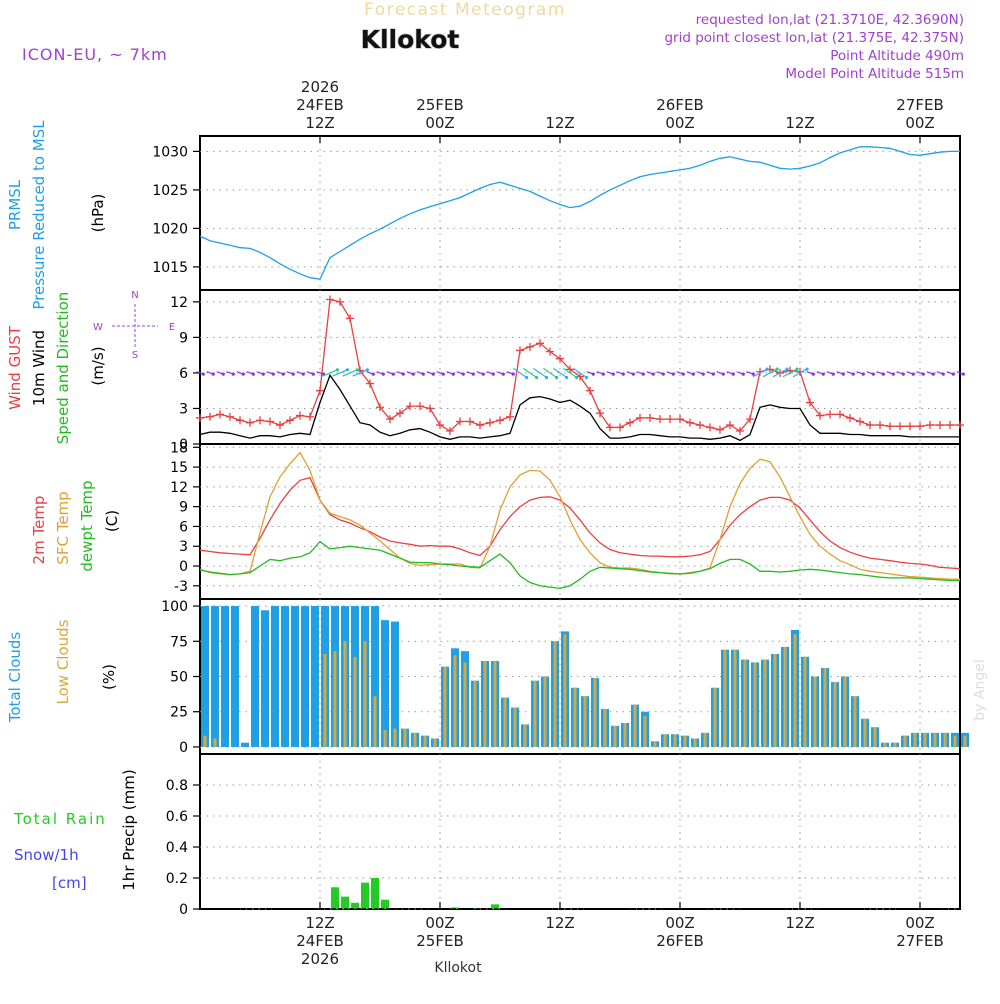  What do you see at coordinates (580, 373) in the screenshot?
I see `wind-direction-arrows` at bounding box center [580, 373].